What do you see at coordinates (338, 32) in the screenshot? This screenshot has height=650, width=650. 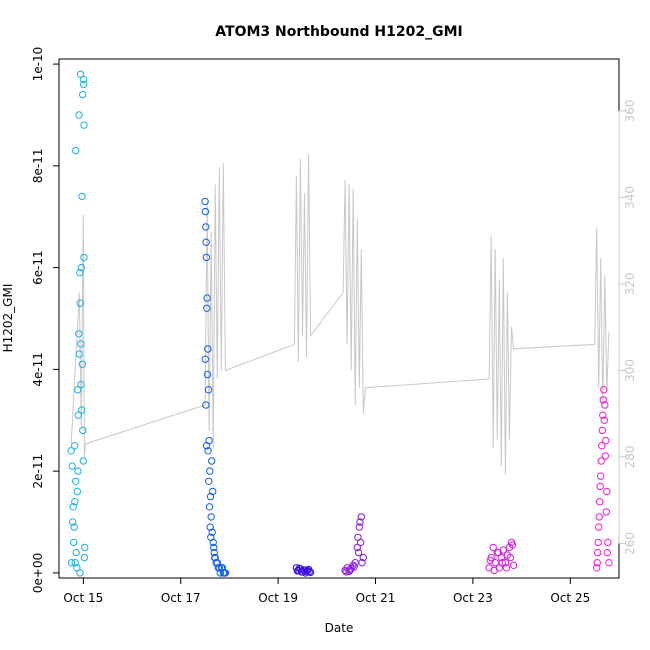 I see `chart-title: ATOM3 Northbound H1202_GMI` at bounding box center [338, 32].